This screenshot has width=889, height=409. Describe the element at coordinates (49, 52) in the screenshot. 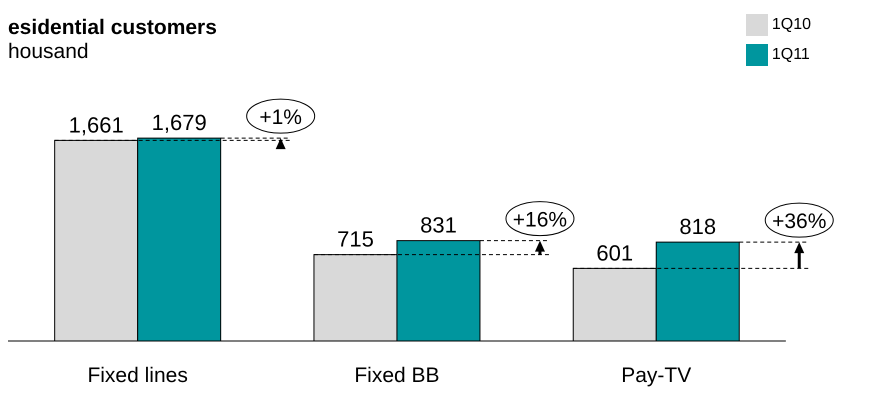

I see `chart-subtitle: housand` at that location.